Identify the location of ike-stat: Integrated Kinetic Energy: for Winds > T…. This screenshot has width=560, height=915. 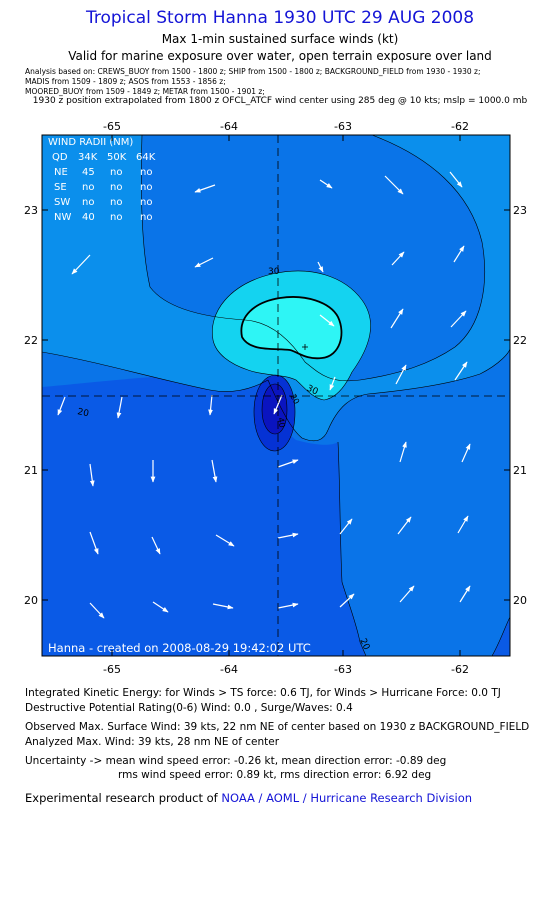
(263, 693).